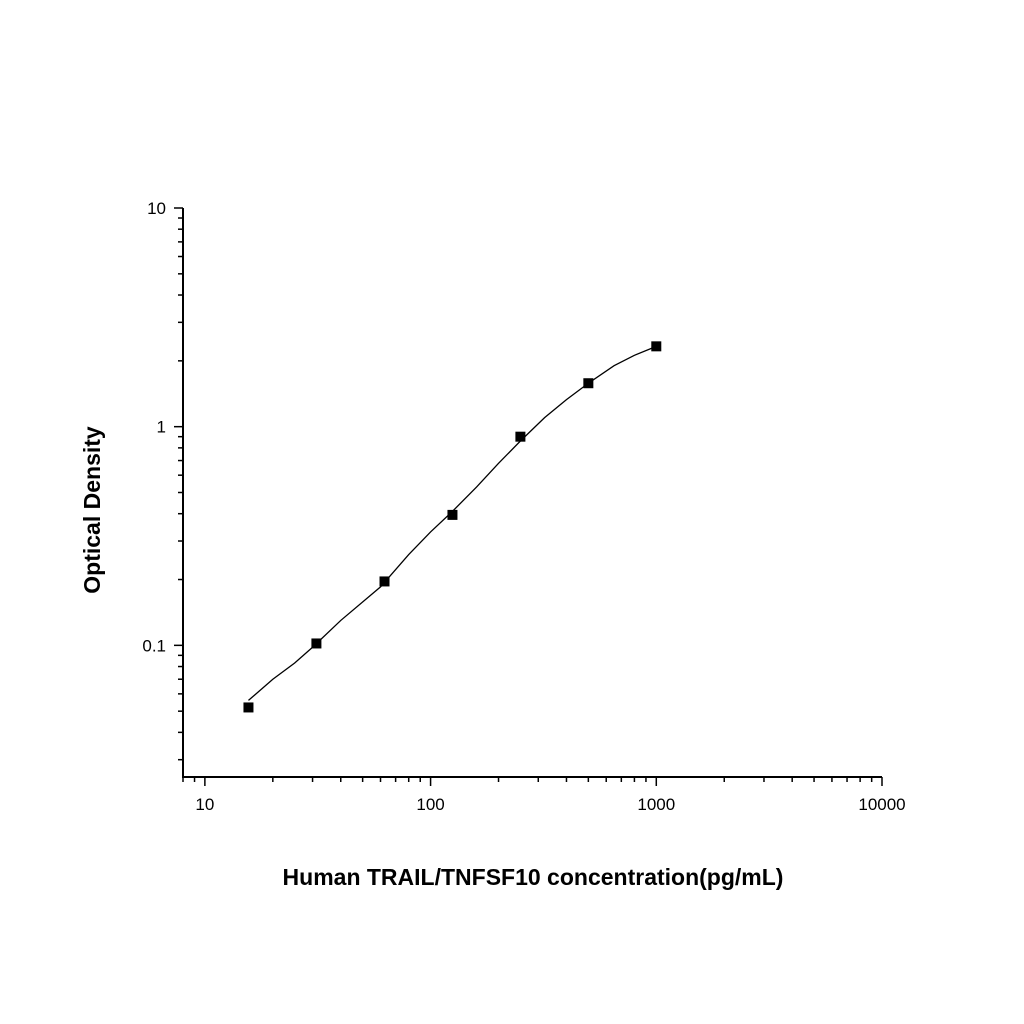  Describe the element at coordinates (161, 427) in the screenshot. I see `y-tick-label: 1` at that location.